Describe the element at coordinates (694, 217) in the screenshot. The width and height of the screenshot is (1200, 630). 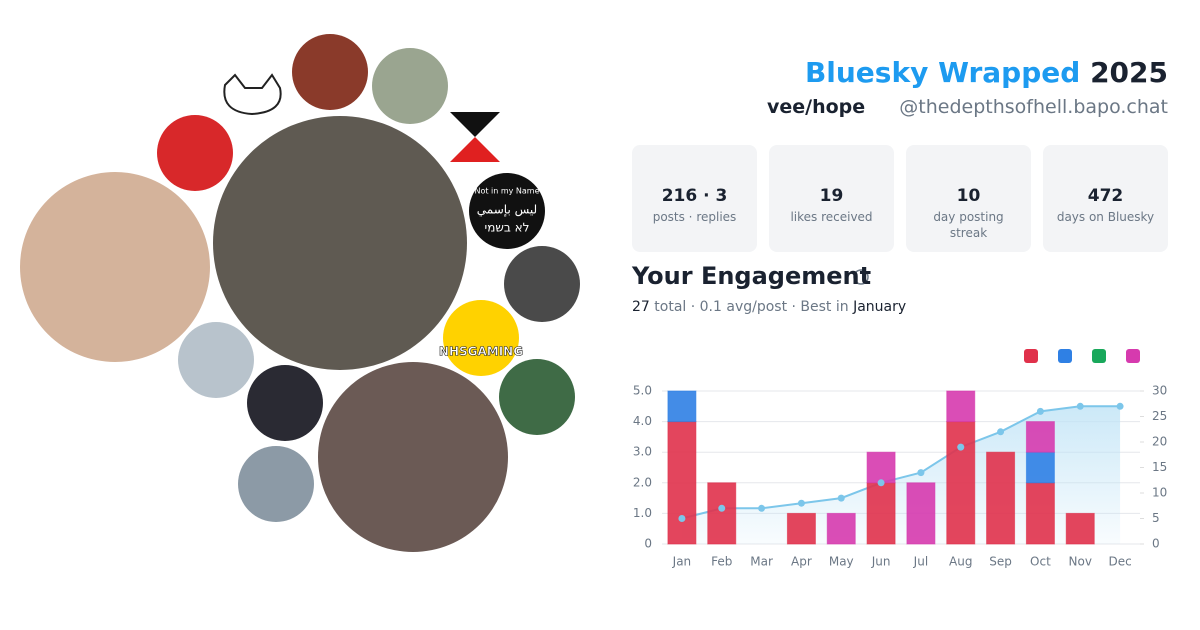
I see `stat-label: posts · replies` at that location.